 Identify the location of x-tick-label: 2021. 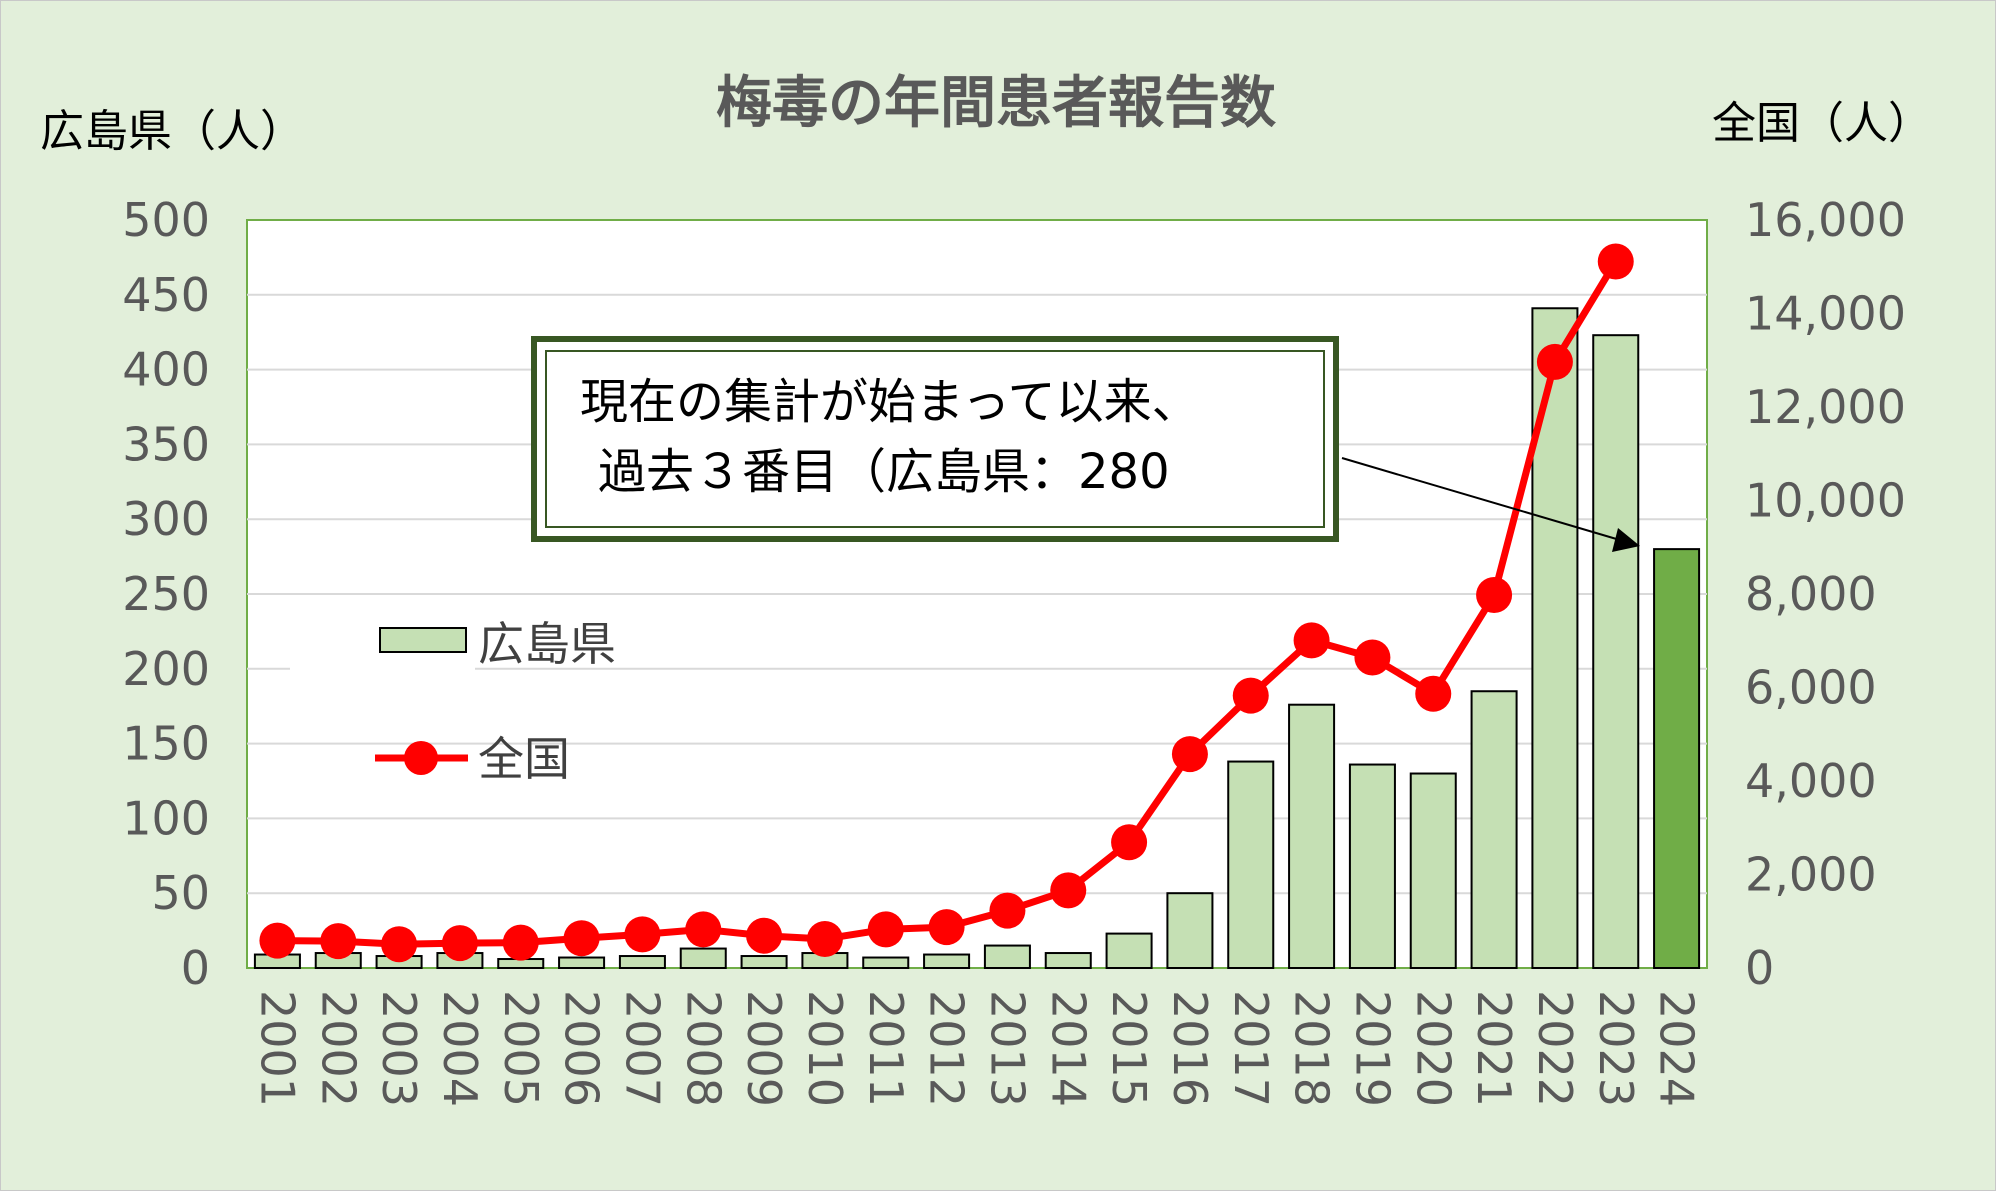
(1494, 1048).